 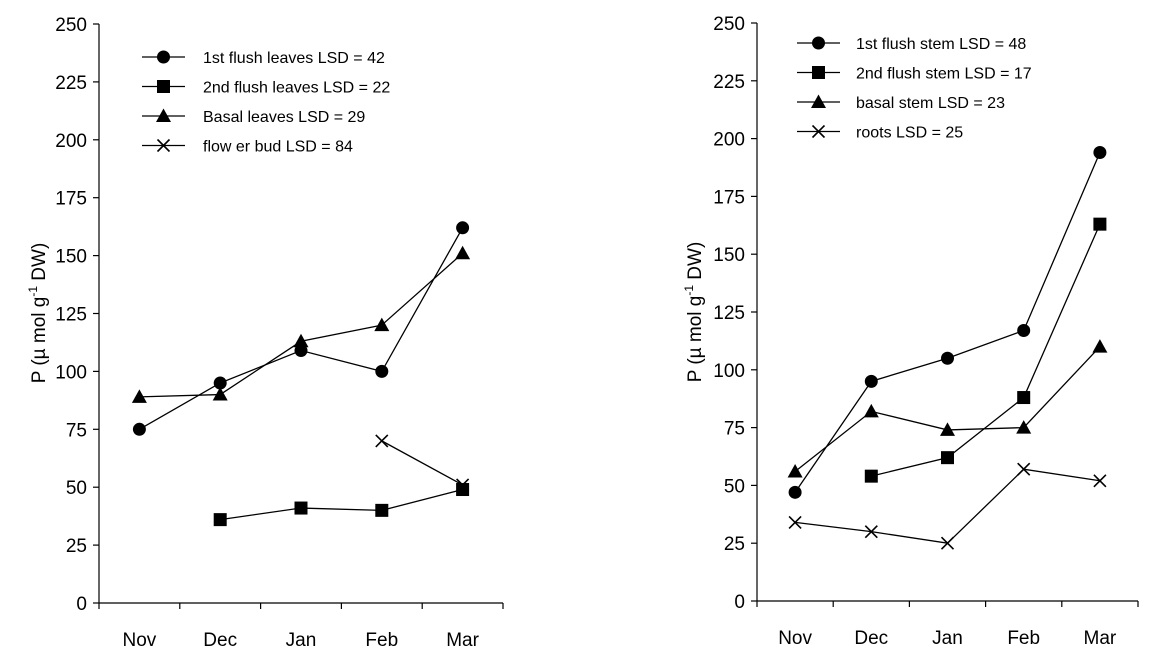 What do you see at coordinates (944, 74) in the screenshot?
I see `legend-label: 2nd flush stem LSD = 17` at bounding box center [944, 74].